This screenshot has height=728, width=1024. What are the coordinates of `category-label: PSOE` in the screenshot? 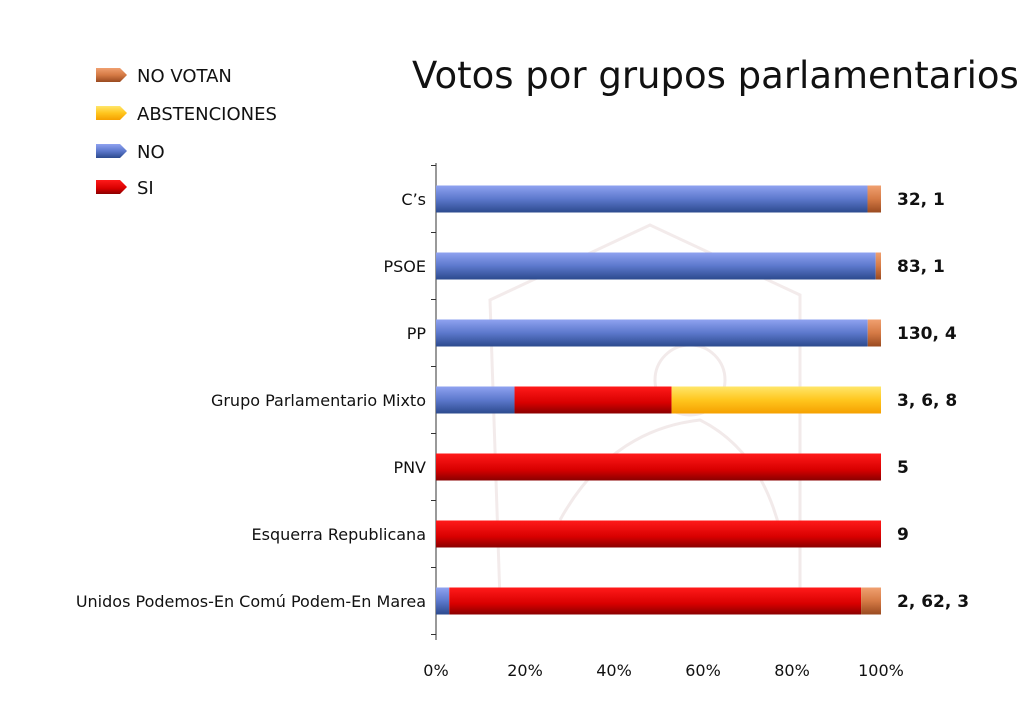 It's located at (404, 266).